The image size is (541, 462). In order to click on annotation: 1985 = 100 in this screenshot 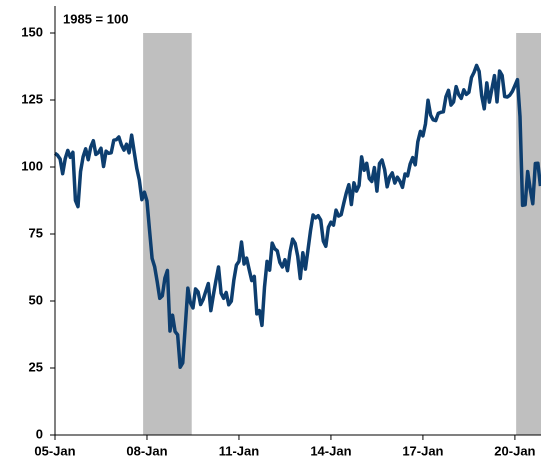, I will do `click(95, 18)`.